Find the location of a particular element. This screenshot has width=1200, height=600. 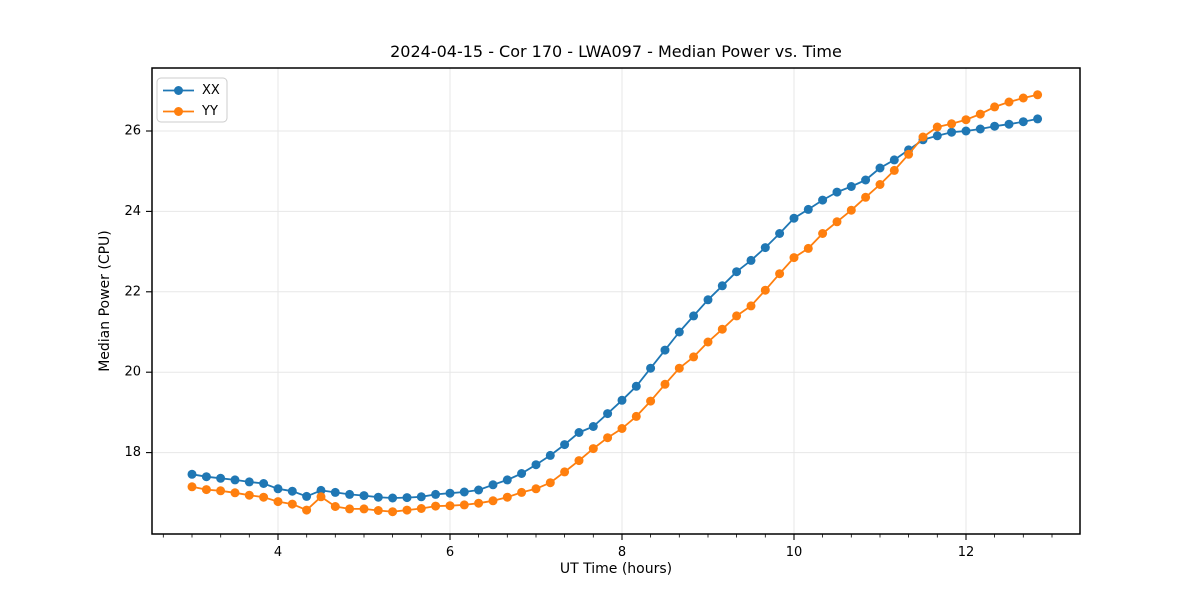

y-tick-label: 24 is located at coordinates (132, 211).